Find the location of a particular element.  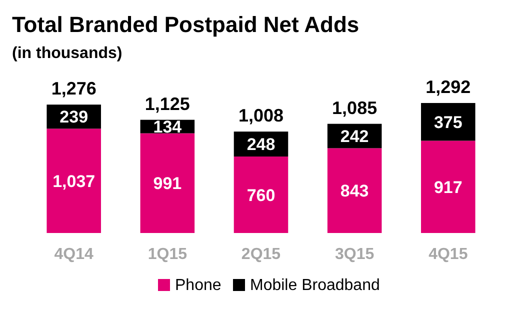

total-label: 1,292 is located at coordinates (448, 87).